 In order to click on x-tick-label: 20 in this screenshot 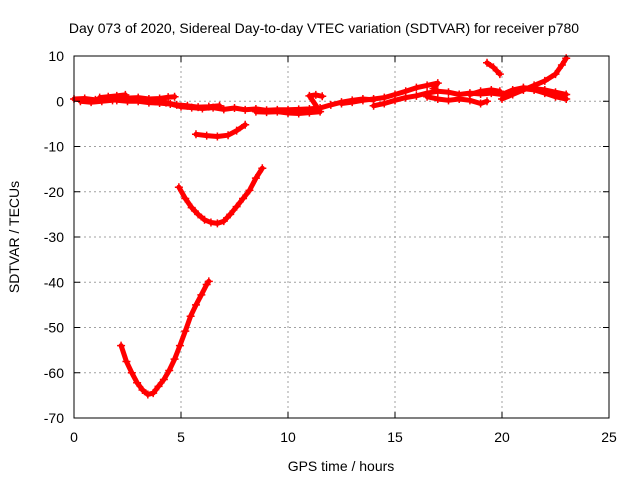, I will do `click(502, 437)`.